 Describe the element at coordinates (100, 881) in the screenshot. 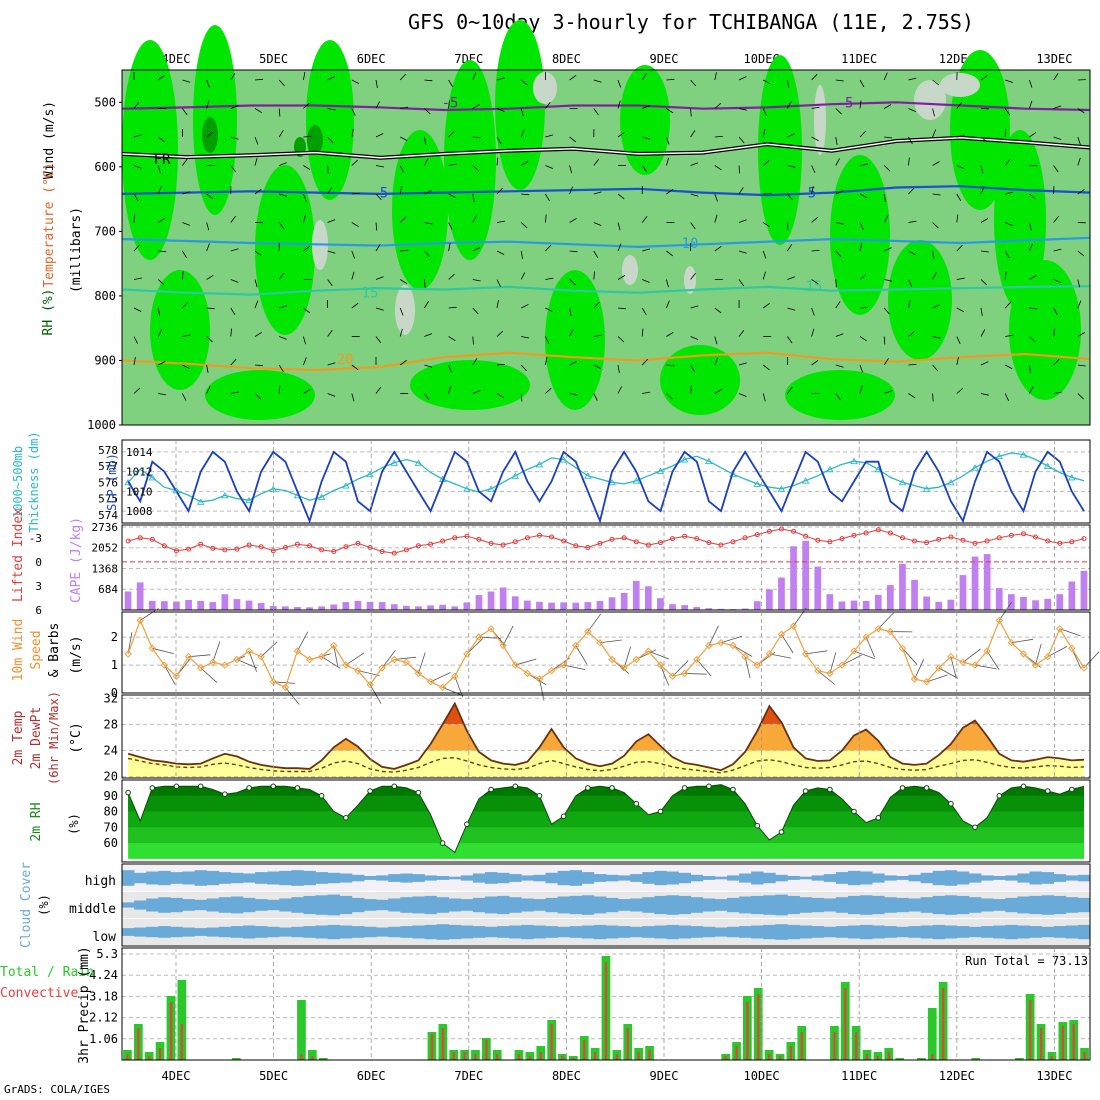

I see `cloud-high-label: high` at that location.